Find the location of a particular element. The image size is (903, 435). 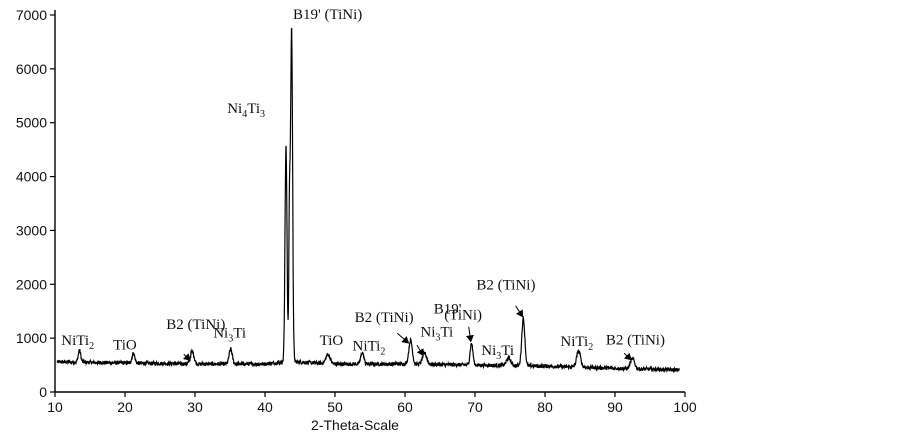

x-tick-label: 60 is located at coordinates (405, 407).